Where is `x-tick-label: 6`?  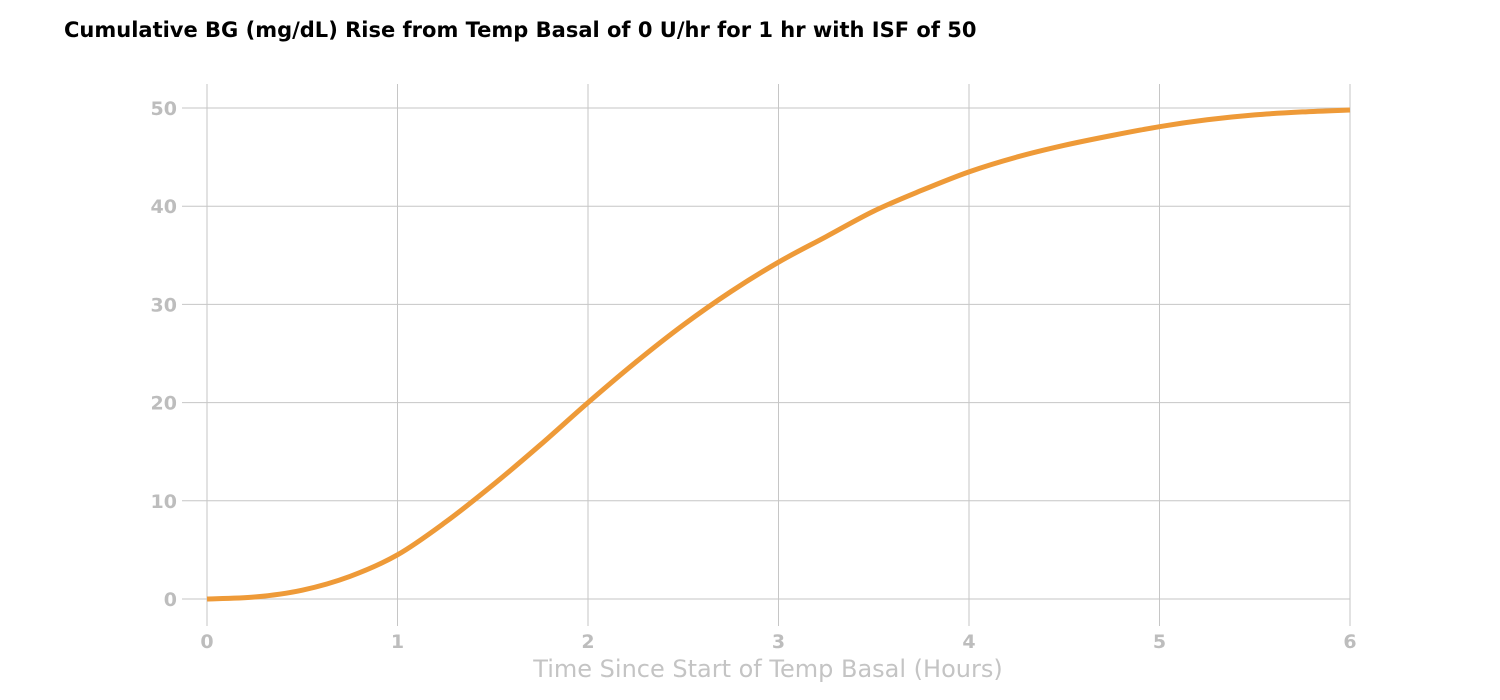
x-tick-label: 6 is located at coordinates (1349, 642).